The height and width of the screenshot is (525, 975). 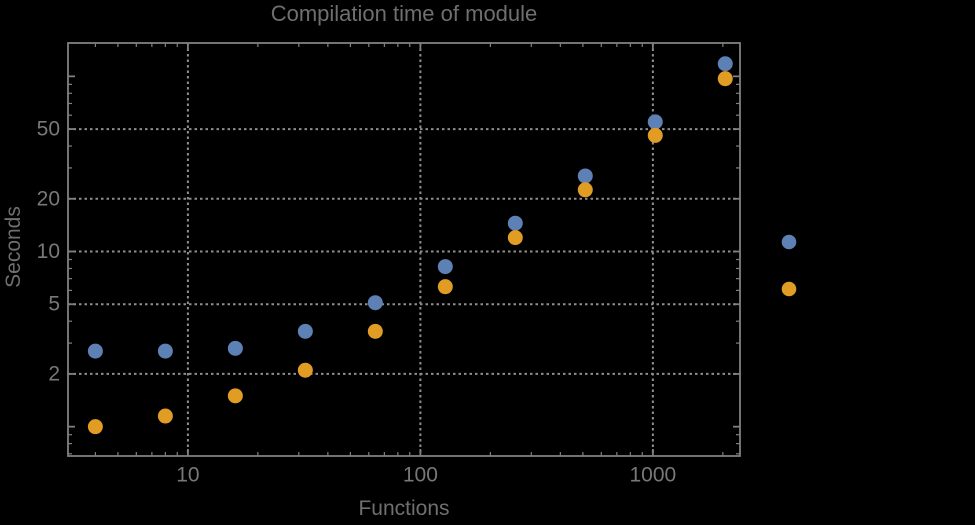 I want to click on data-point-series-1-blue-x512, so click(x=585, y=176).